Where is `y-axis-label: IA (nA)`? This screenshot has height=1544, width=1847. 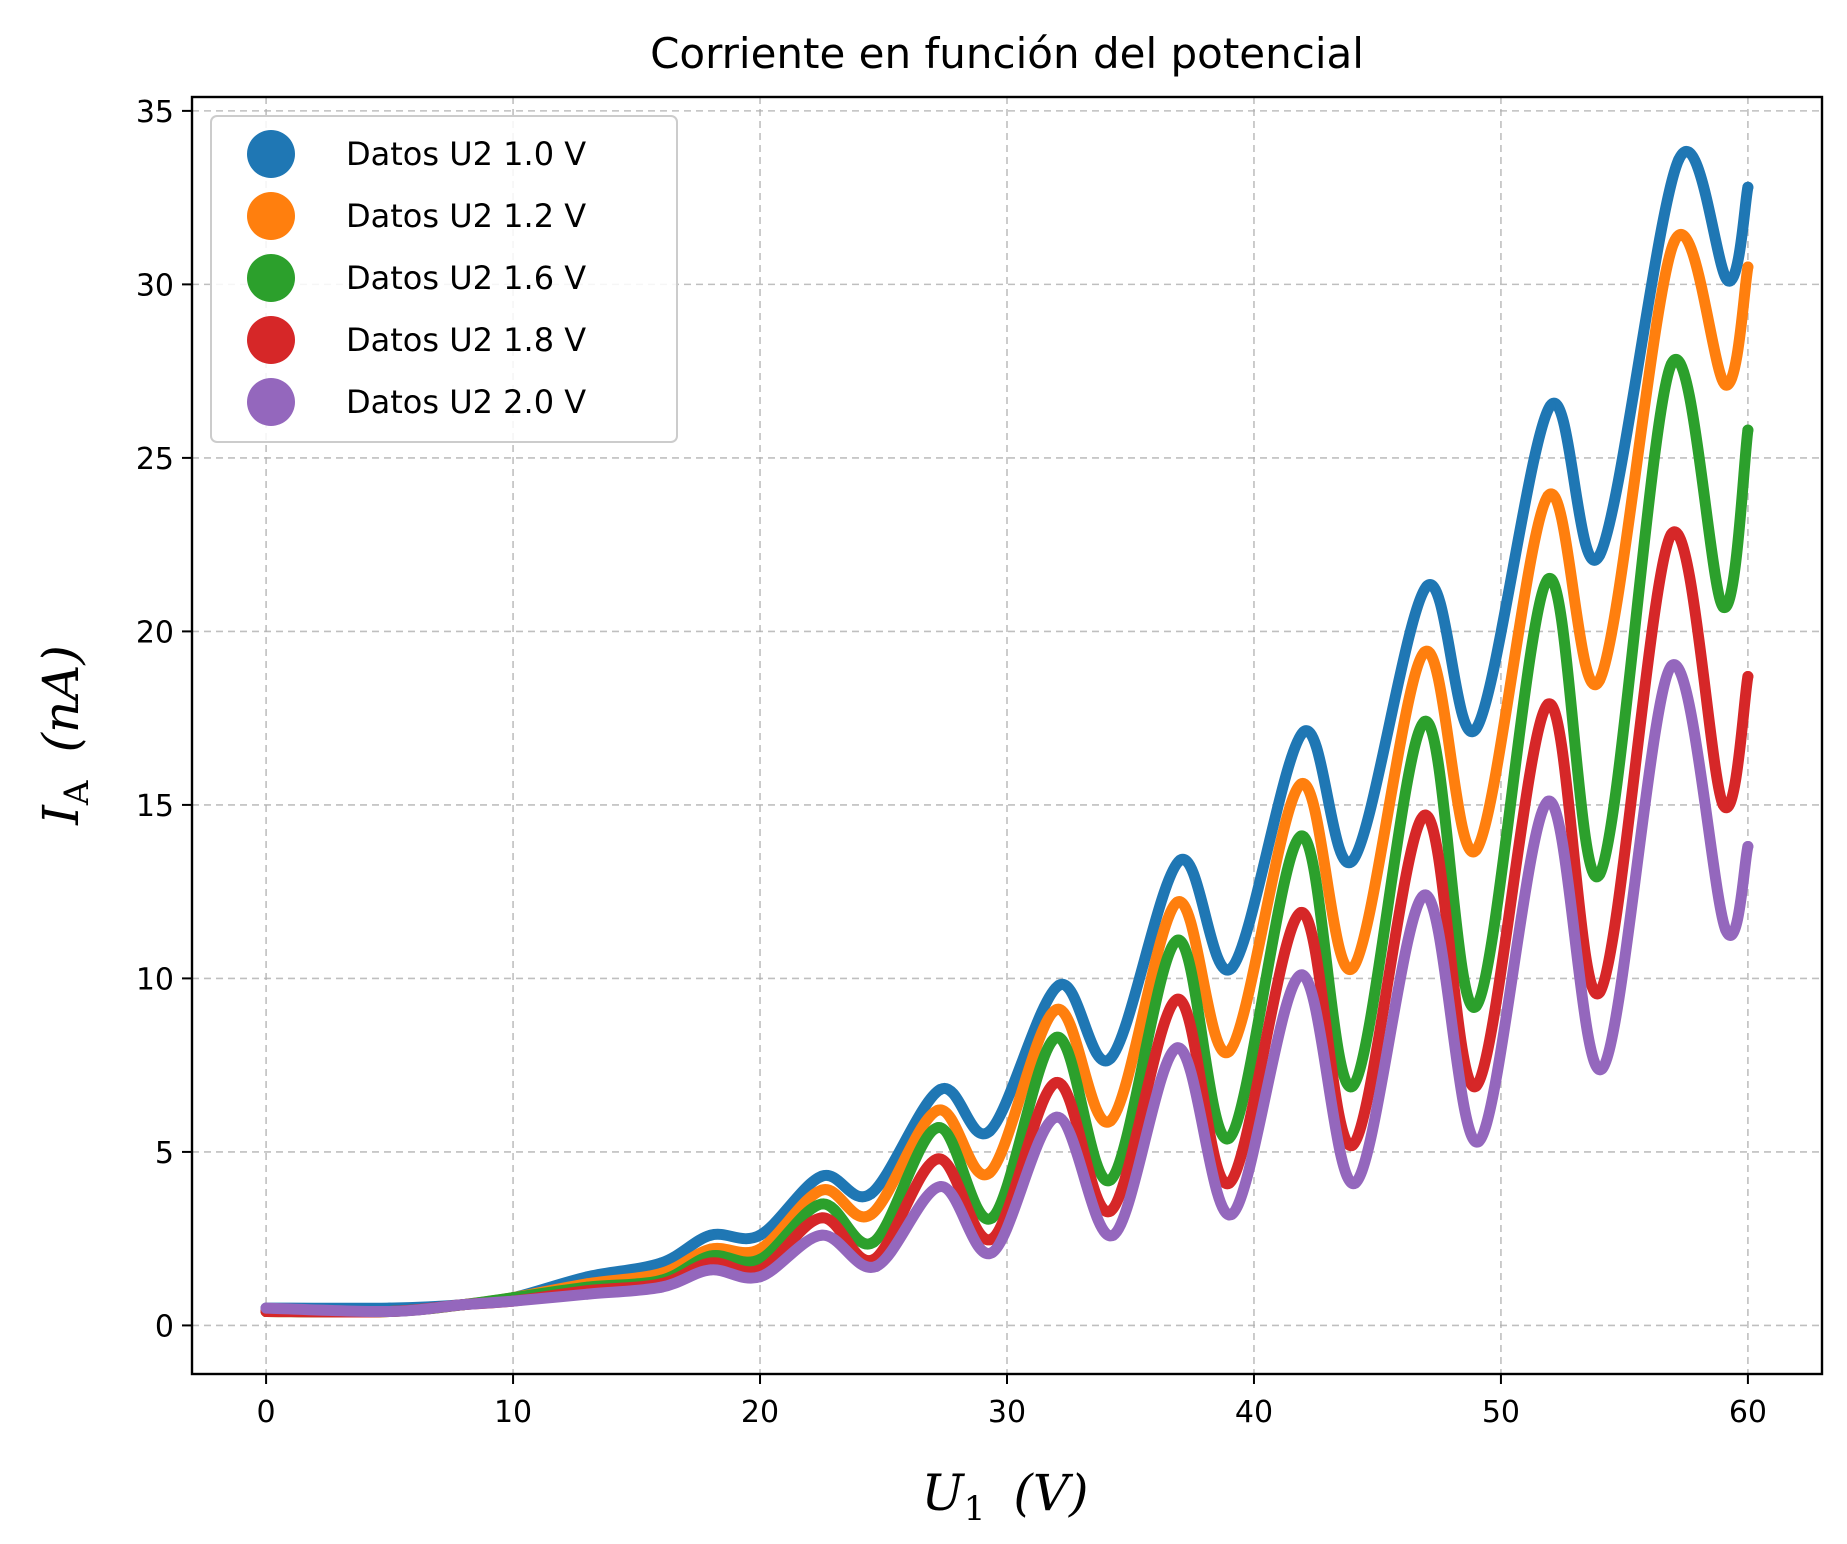
y-axis-label: IA (nA) is located at coordinates (64, 735).